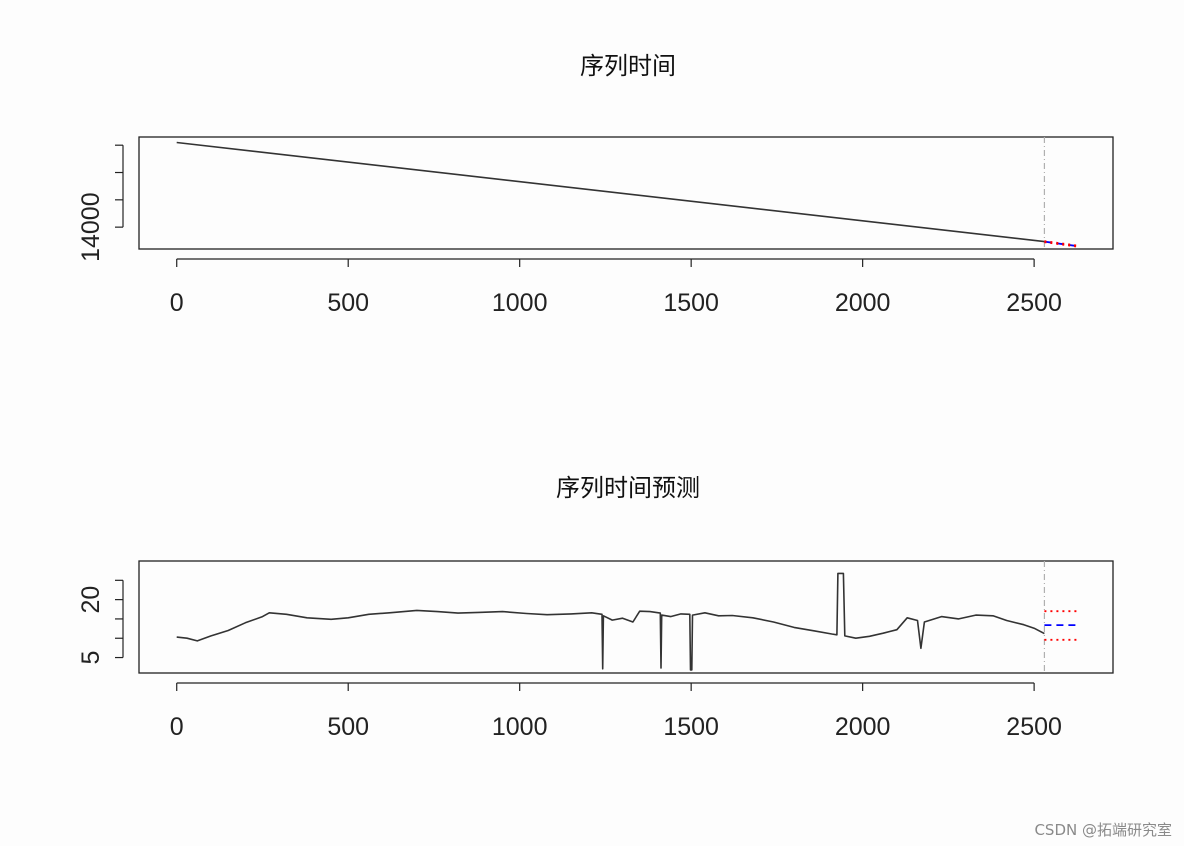 The height and width of the screenshot is (846, 1184). I want to click on bottom-observed-series-line, so click(610, 621).